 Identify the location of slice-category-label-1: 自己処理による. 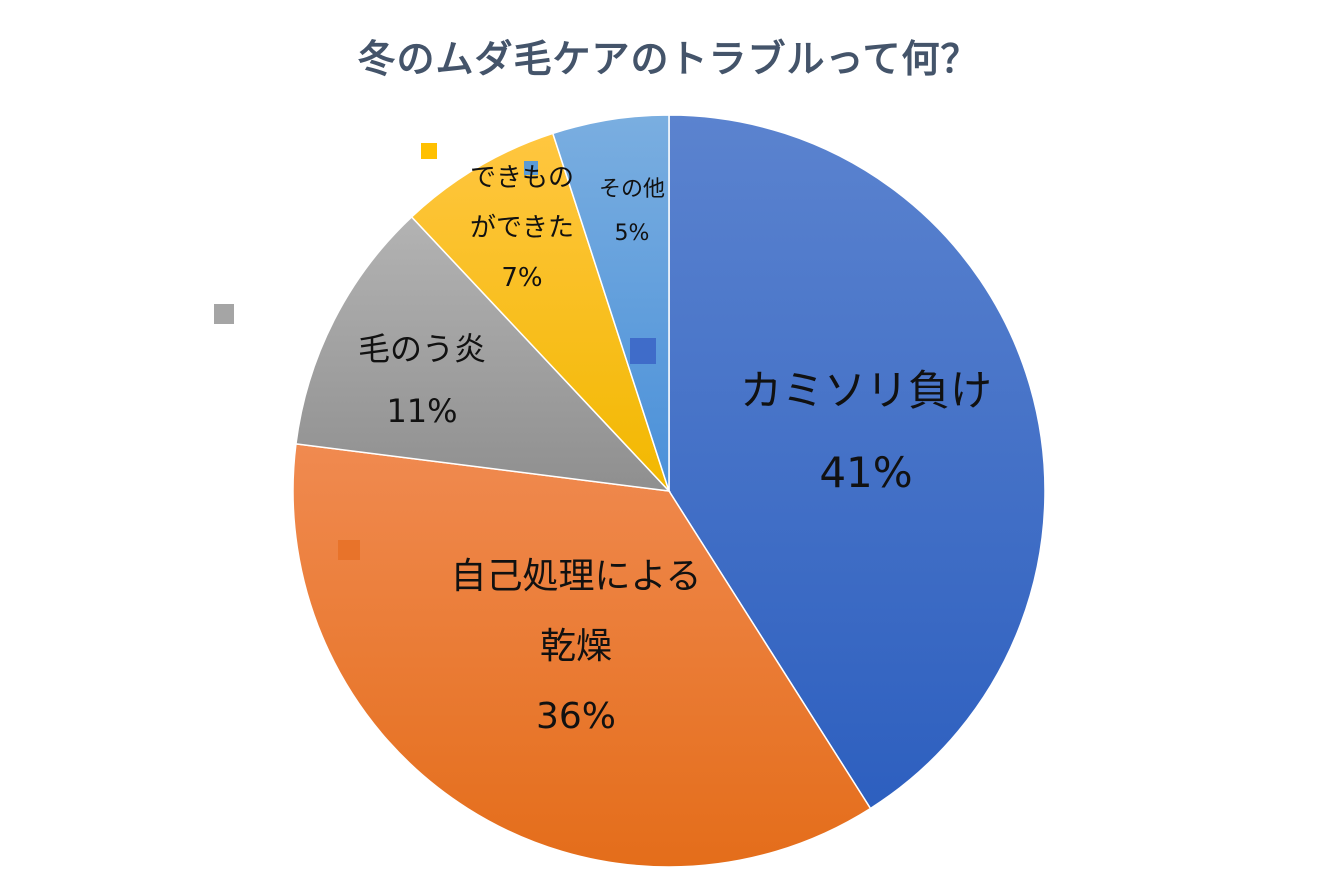
(576, 576).